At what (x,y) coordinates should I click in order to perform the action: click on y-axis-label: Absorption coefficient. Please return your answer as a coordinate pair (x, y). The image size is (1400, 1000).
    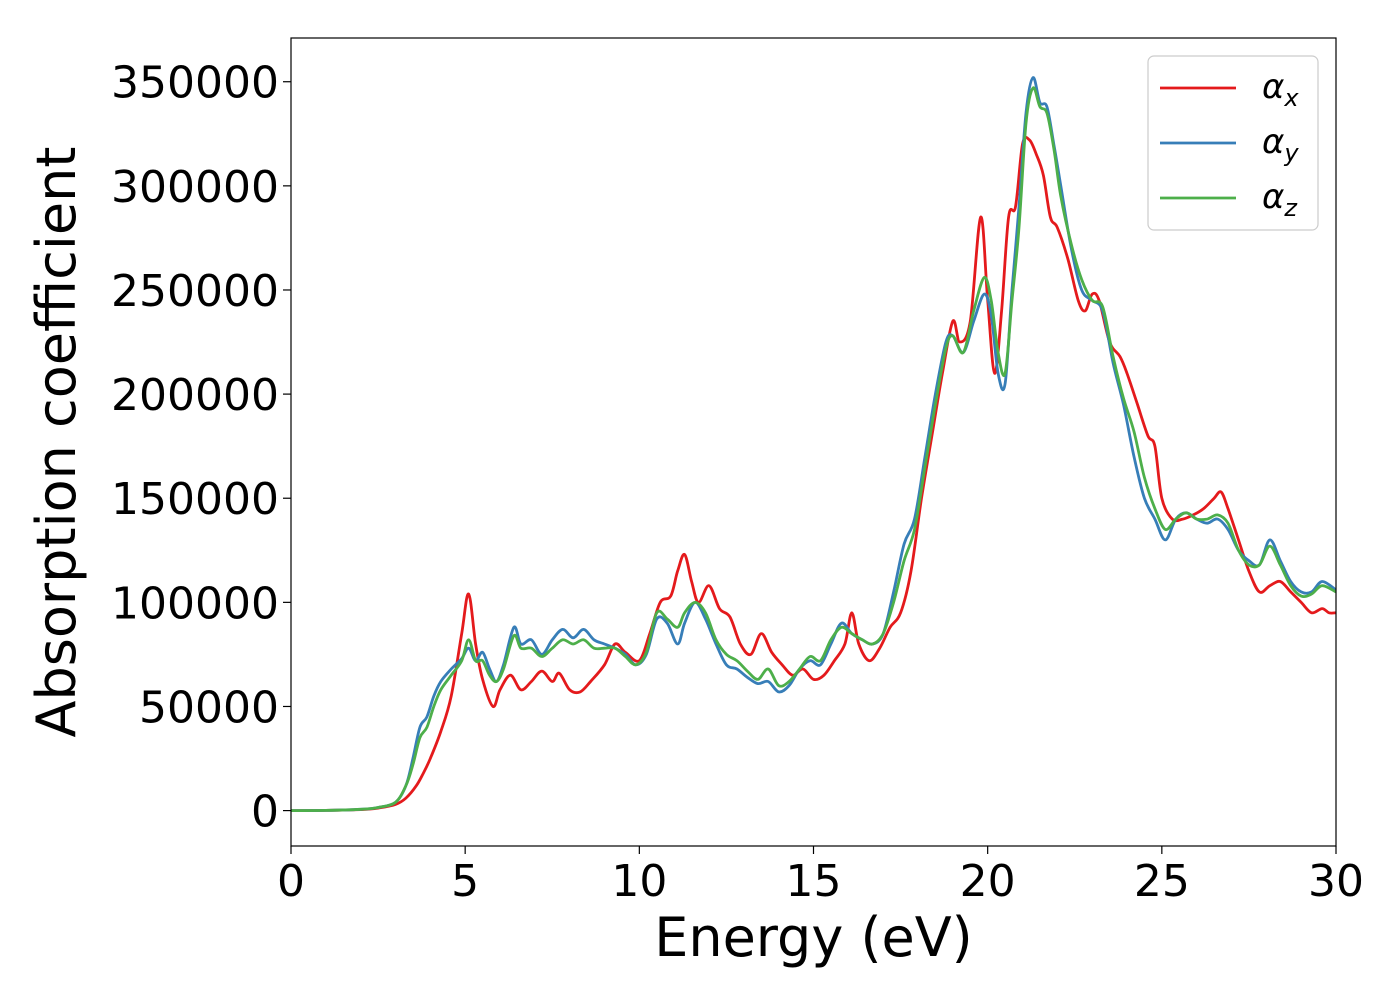
    Looking at the image, I should click on (56, 442).